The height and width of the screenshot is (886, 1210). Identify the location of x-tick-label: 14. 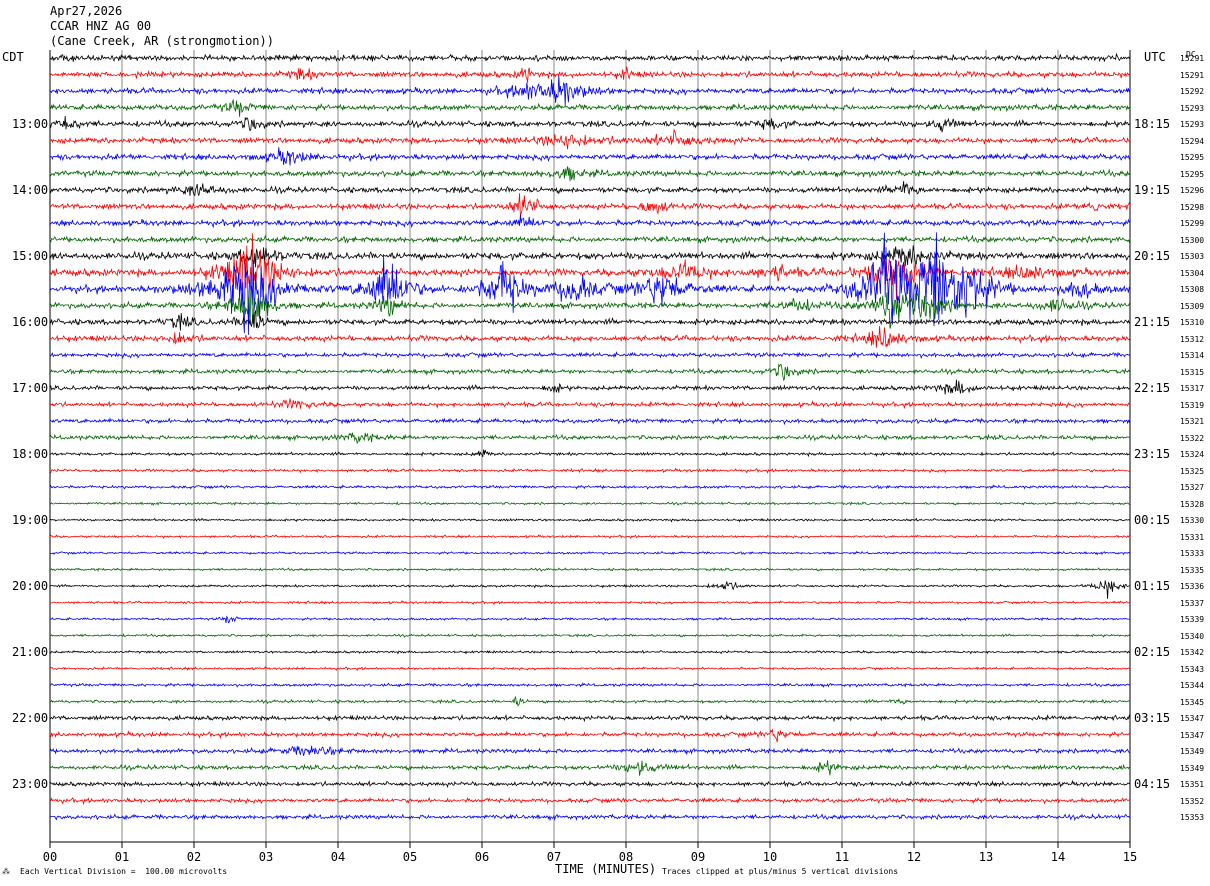
(1058, 857).